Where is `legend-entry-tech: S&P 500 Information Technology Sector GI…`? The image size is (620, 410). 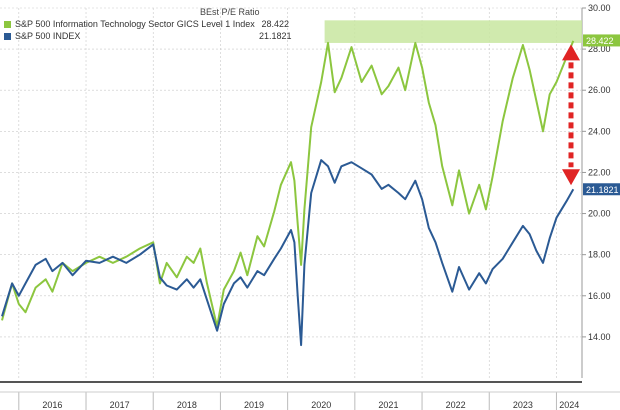 legend-entry-tech: S&P 500 Information Technology Sector GI… is located at coordinates (146, 24).